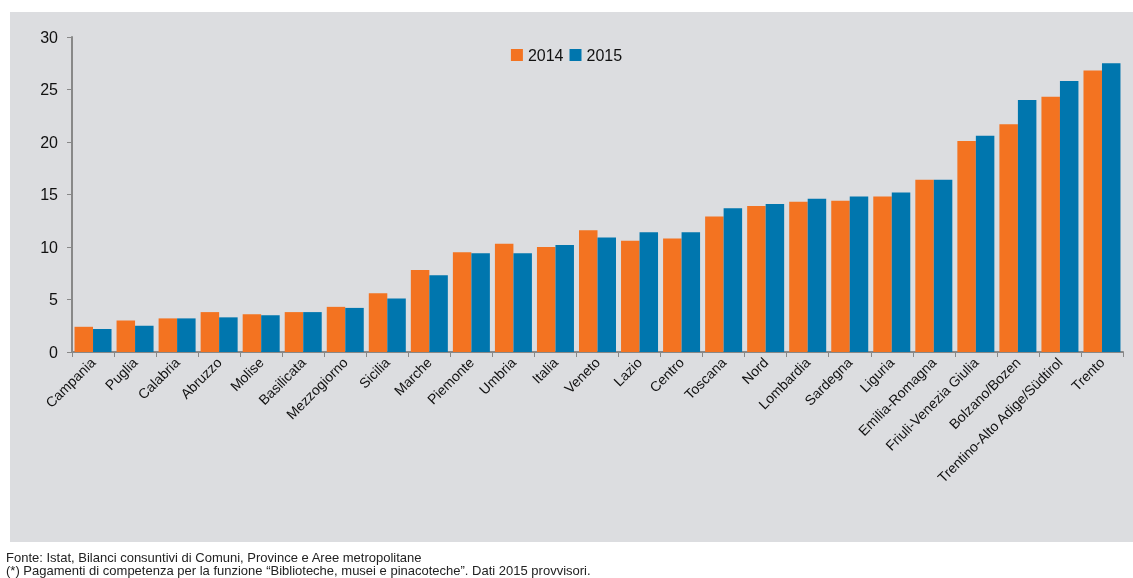 The width and height of the screenshot is (1133, 578). What do you see at coordinates (54, 299) in the screenshot?
I see `y-tick-label: 5` at bounding box center [54, 299].